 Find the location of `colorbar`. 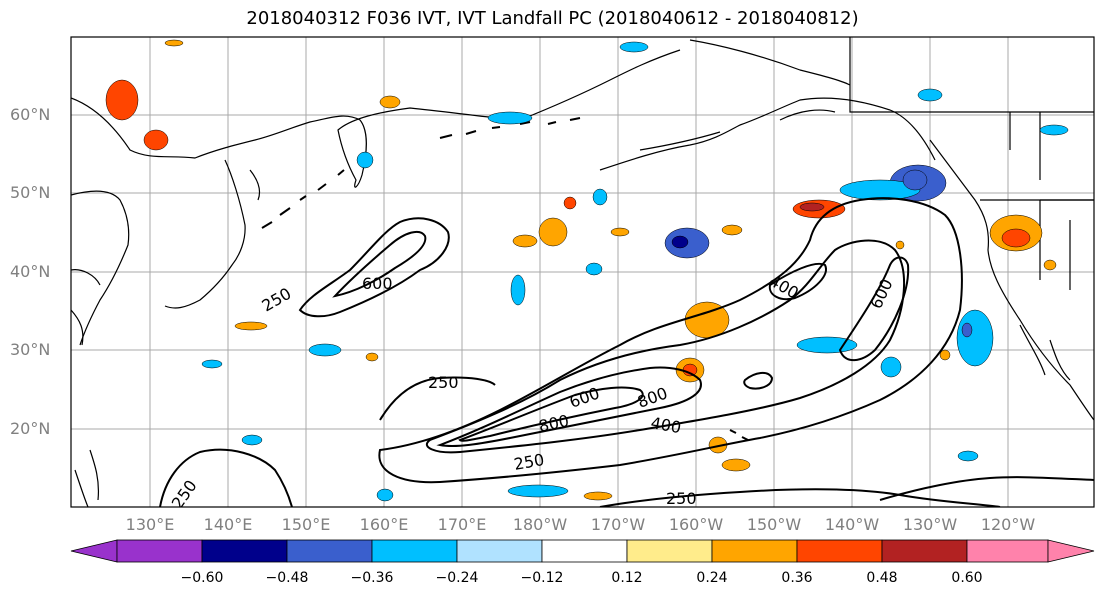

colorbar is located at coordinates (582, 551).